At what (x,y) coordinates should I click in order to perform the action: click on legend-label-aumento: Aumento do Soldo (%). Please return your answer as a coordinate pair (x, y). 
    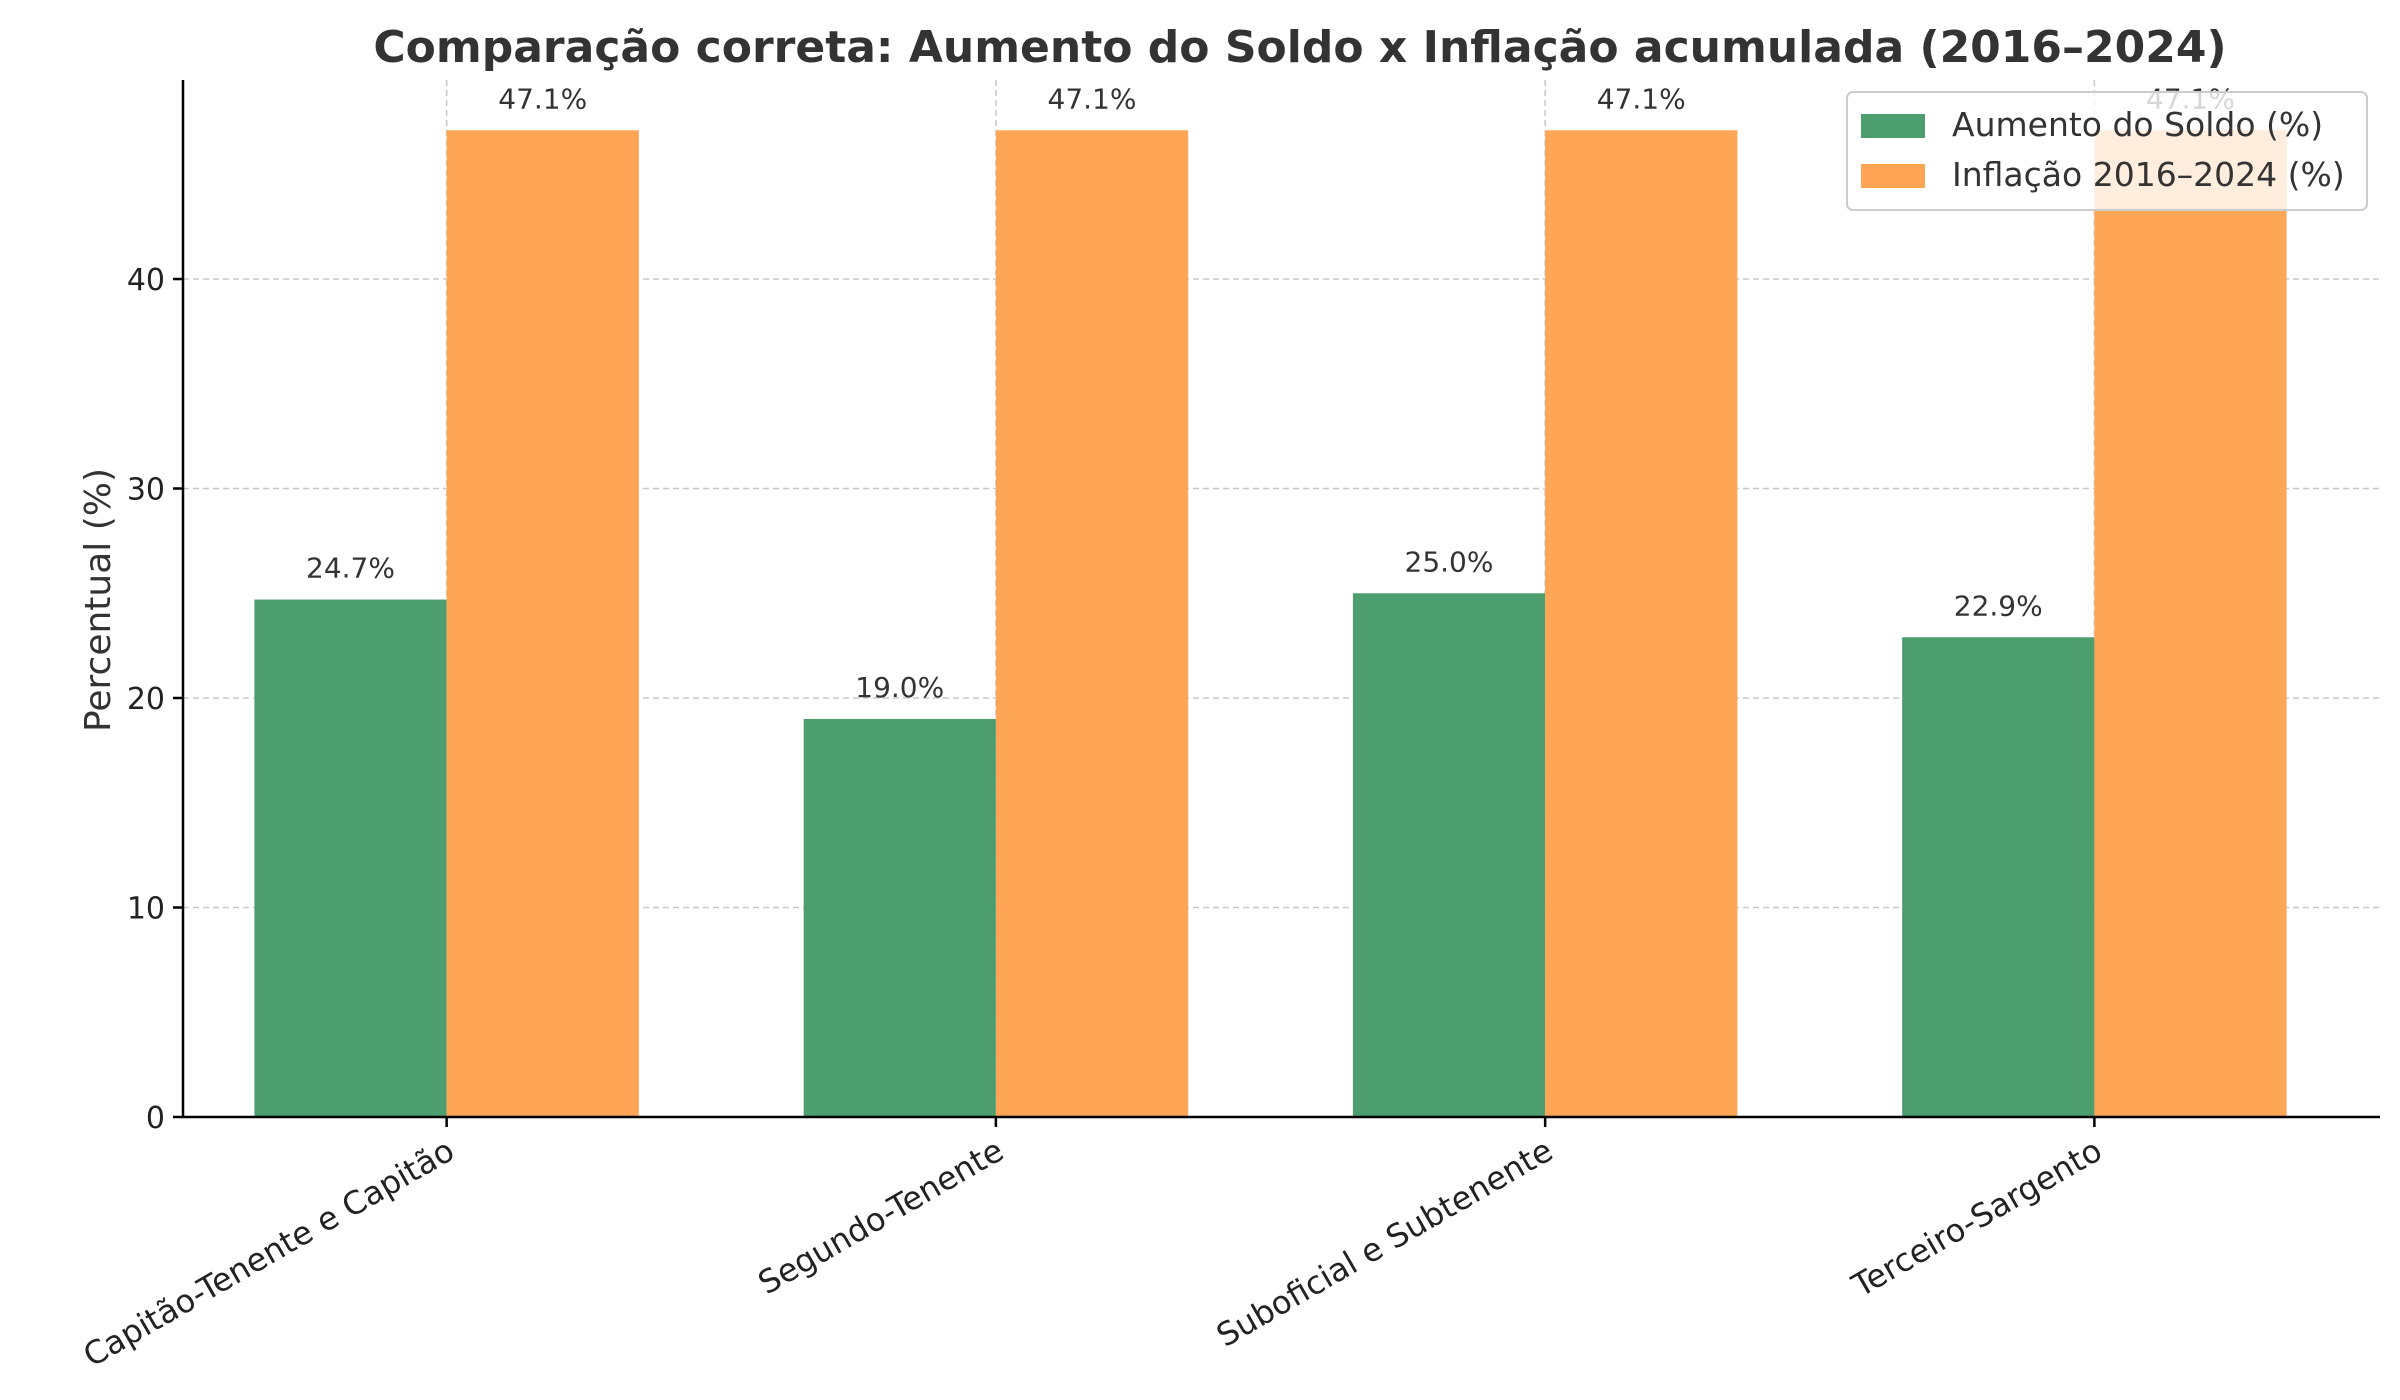
    Looking at the image, I should click on (2137, 124).